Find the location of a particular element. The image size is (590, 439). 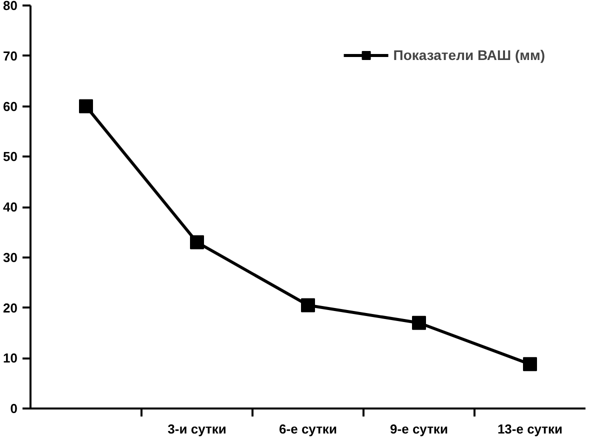

x-tick-label: 13-е сутки is located at coordinates (530, 429).